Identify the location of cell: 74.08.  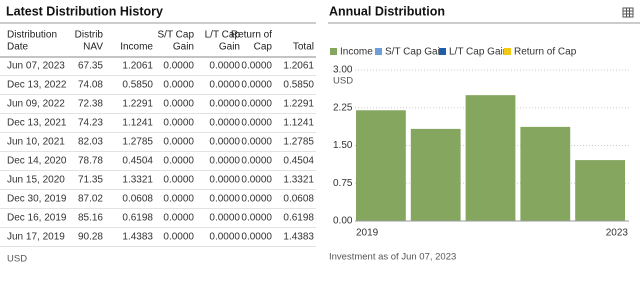
(90, 85).